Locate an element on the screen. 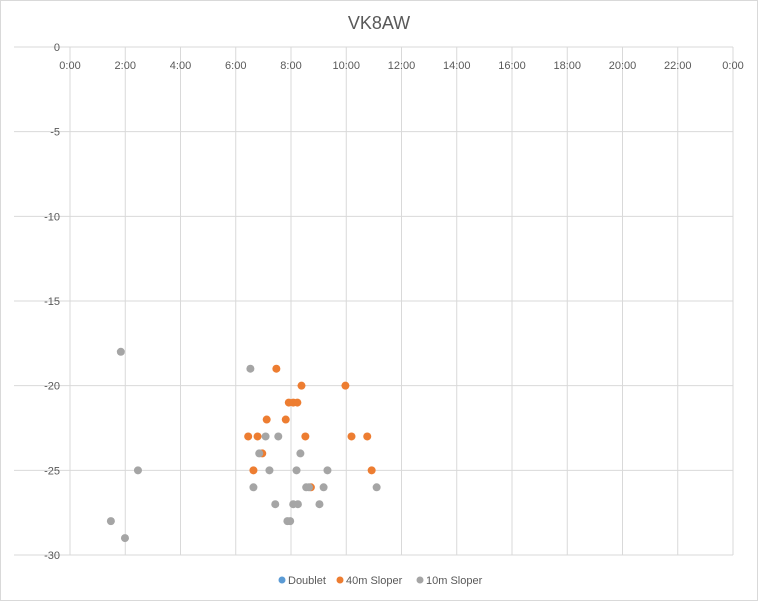 The image size is (758, 601). series-10m-sloper is located at coordinates (243, 445).